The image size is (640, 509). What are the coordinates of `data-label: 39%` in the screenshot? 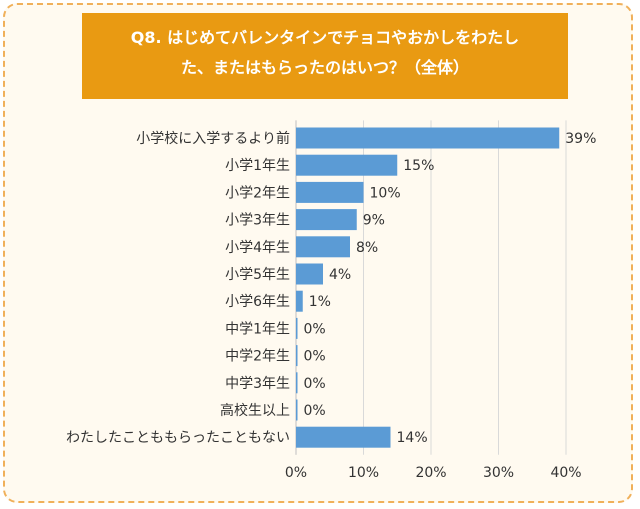 It's located at (580, 139).